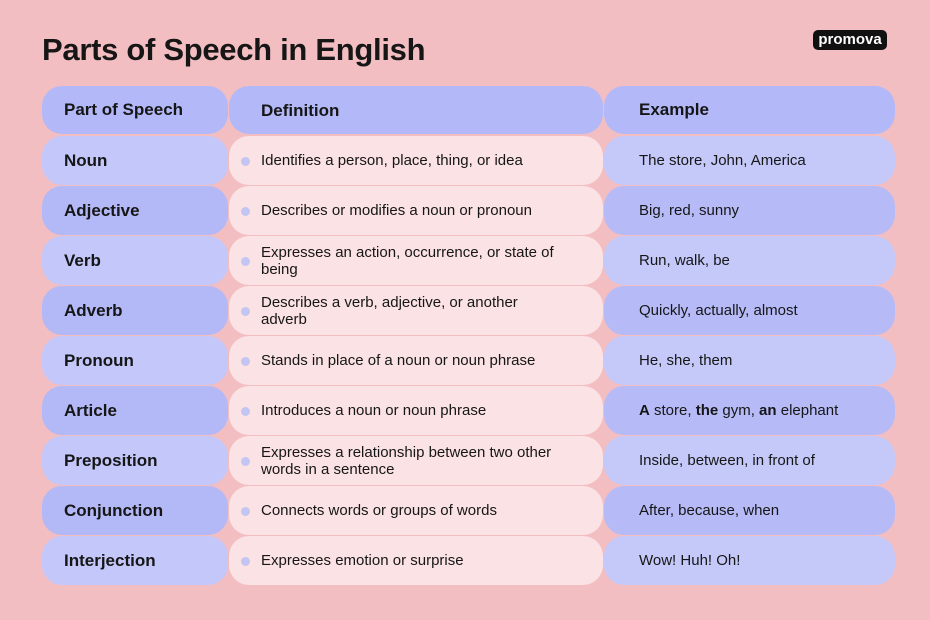 The image size is (930, 620). Describe the element at coordinates (135, 410) in the screenshot. I see `part-cell: Article` at that location.